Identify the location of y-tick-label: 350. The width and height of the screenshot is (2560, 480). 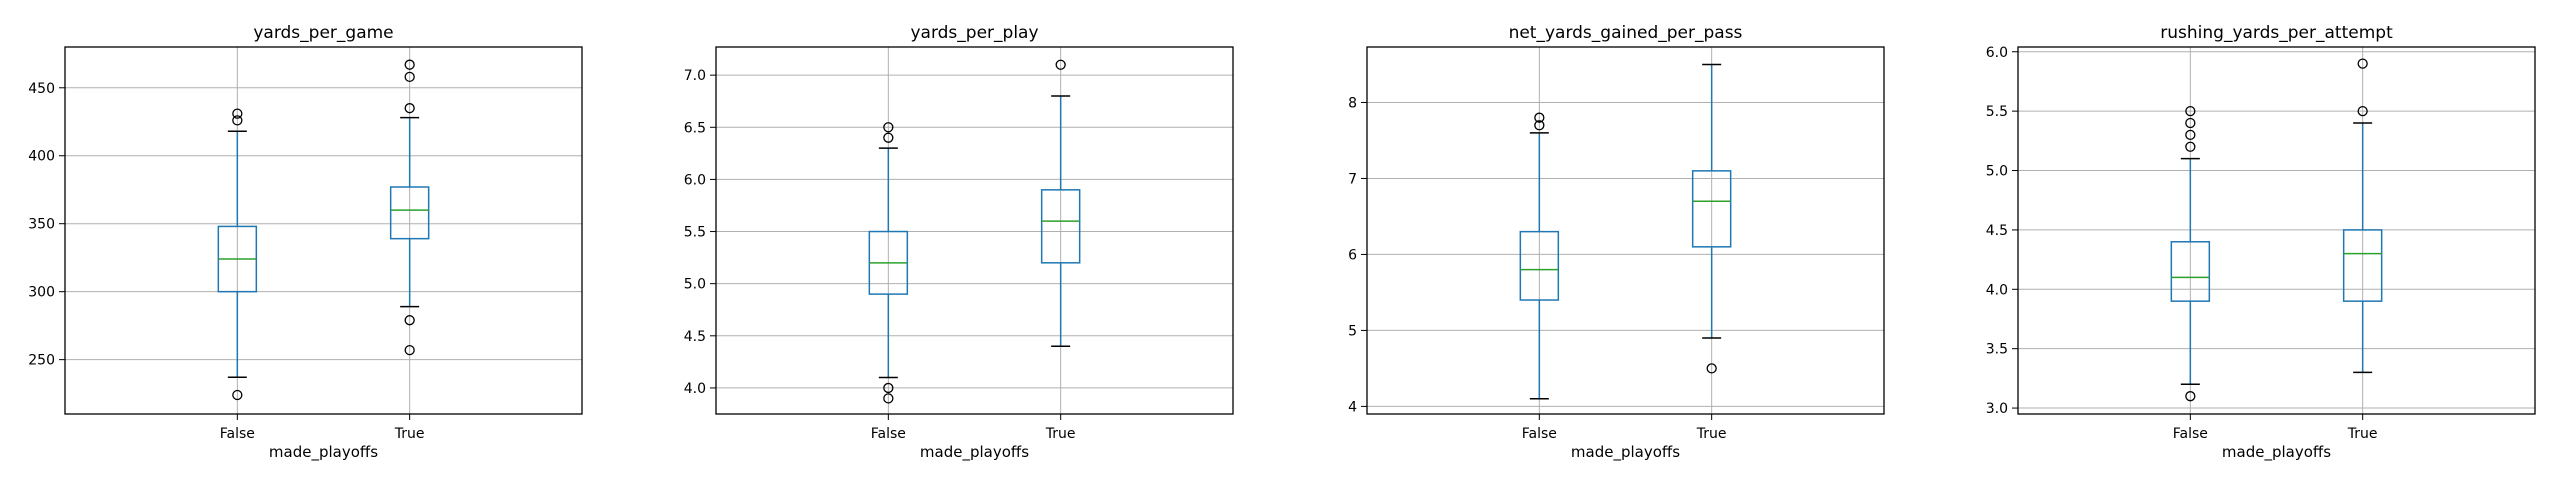
(41, 225).